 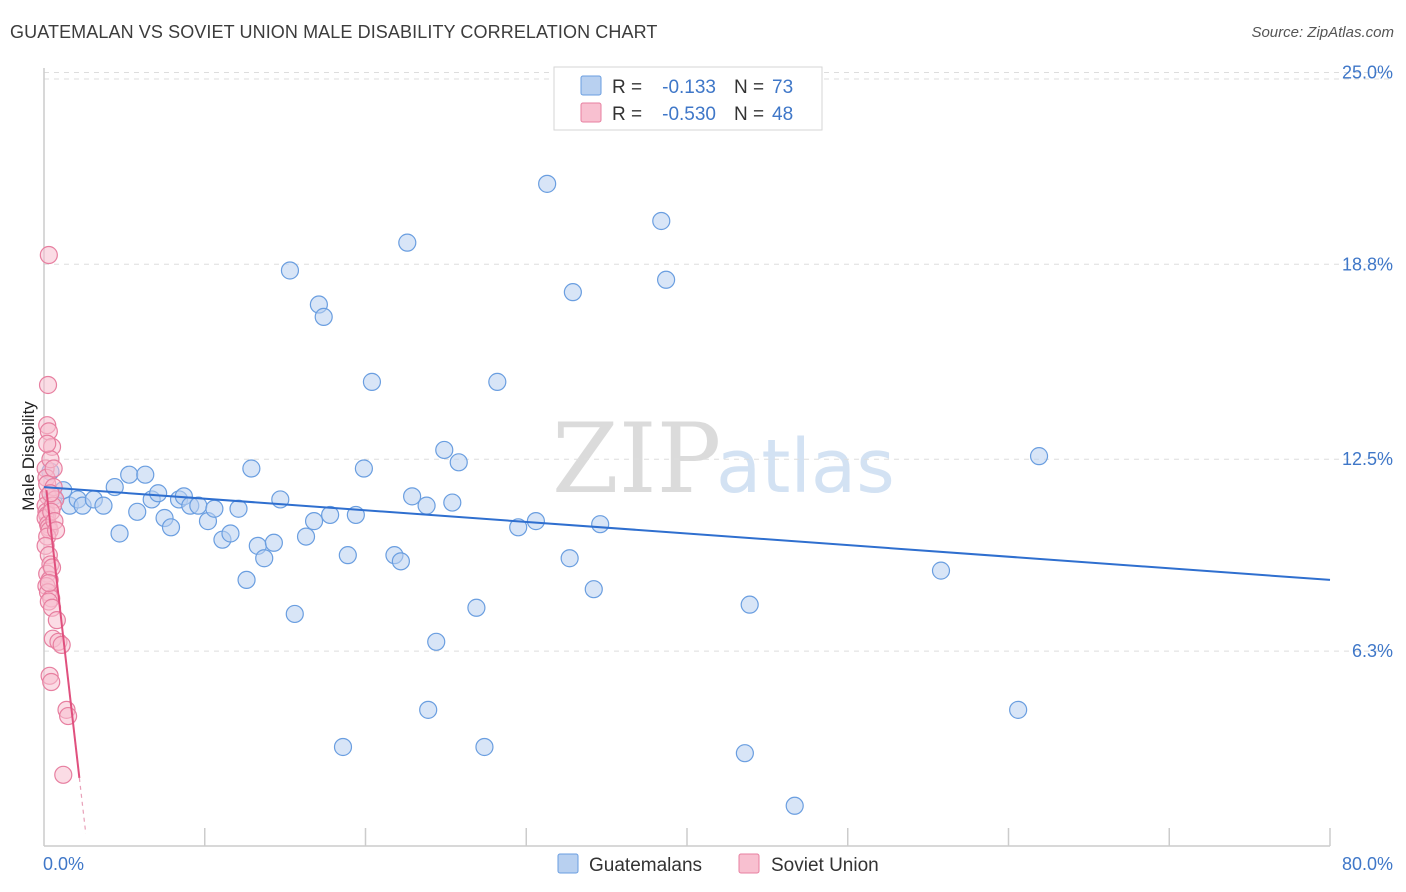 I want to click on y-tick-label: 12.5%, so click(x=1367, y=459).